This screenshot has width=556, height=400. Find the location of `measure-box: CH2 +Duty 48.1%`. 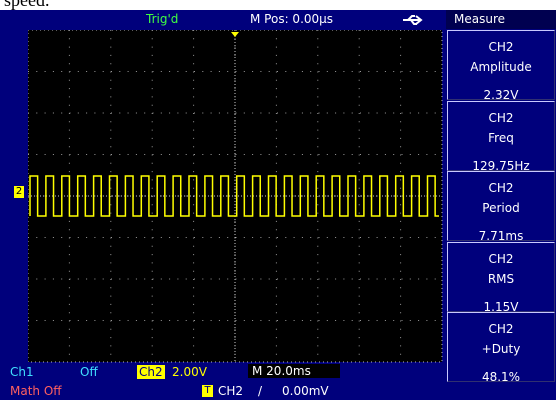

measure-box: CH2 +Duty 48.1% is located at coordinates (501, 348).